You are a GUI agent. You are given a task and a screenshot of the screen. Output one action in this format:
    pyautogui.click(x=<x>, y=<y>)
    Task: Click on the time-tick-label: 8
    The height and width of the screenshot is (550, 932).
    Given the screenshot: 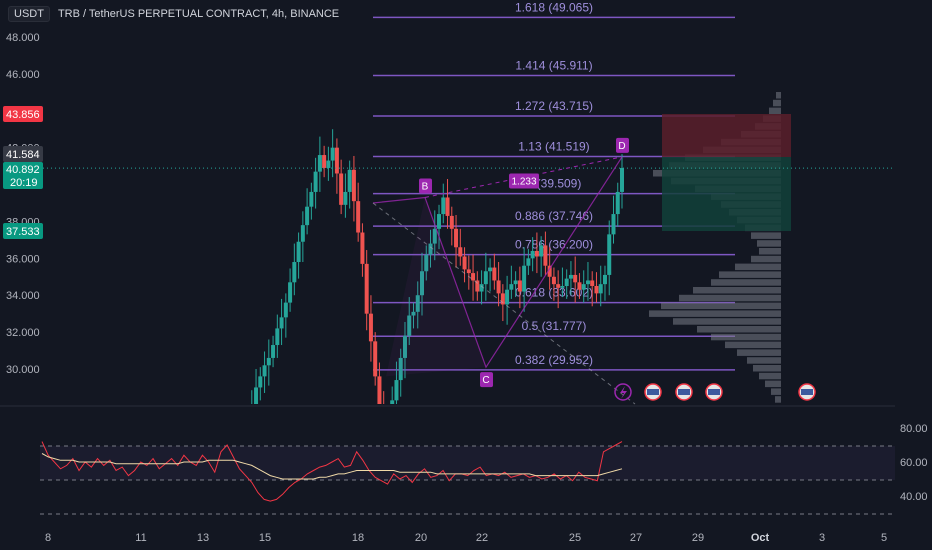 What is the action you would take?
    pyautogui.click(x=48, y=538)
    